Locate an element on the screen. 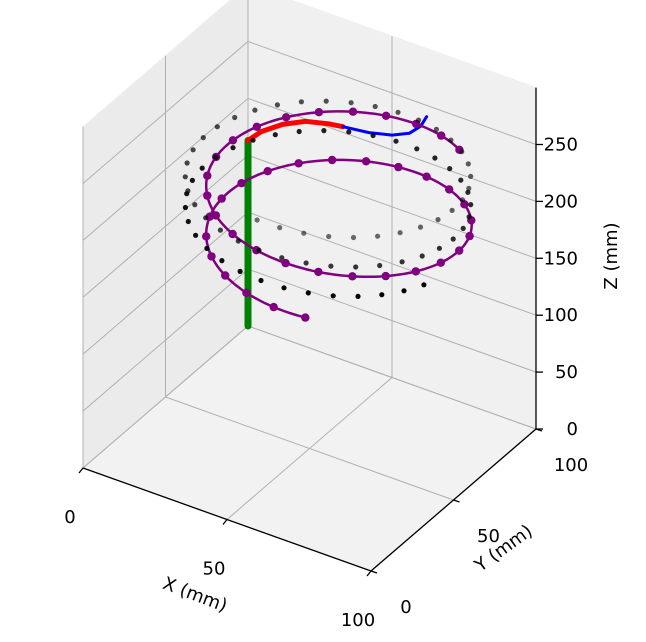  x-tick-label: 100 is located at coordinates (358, 620).